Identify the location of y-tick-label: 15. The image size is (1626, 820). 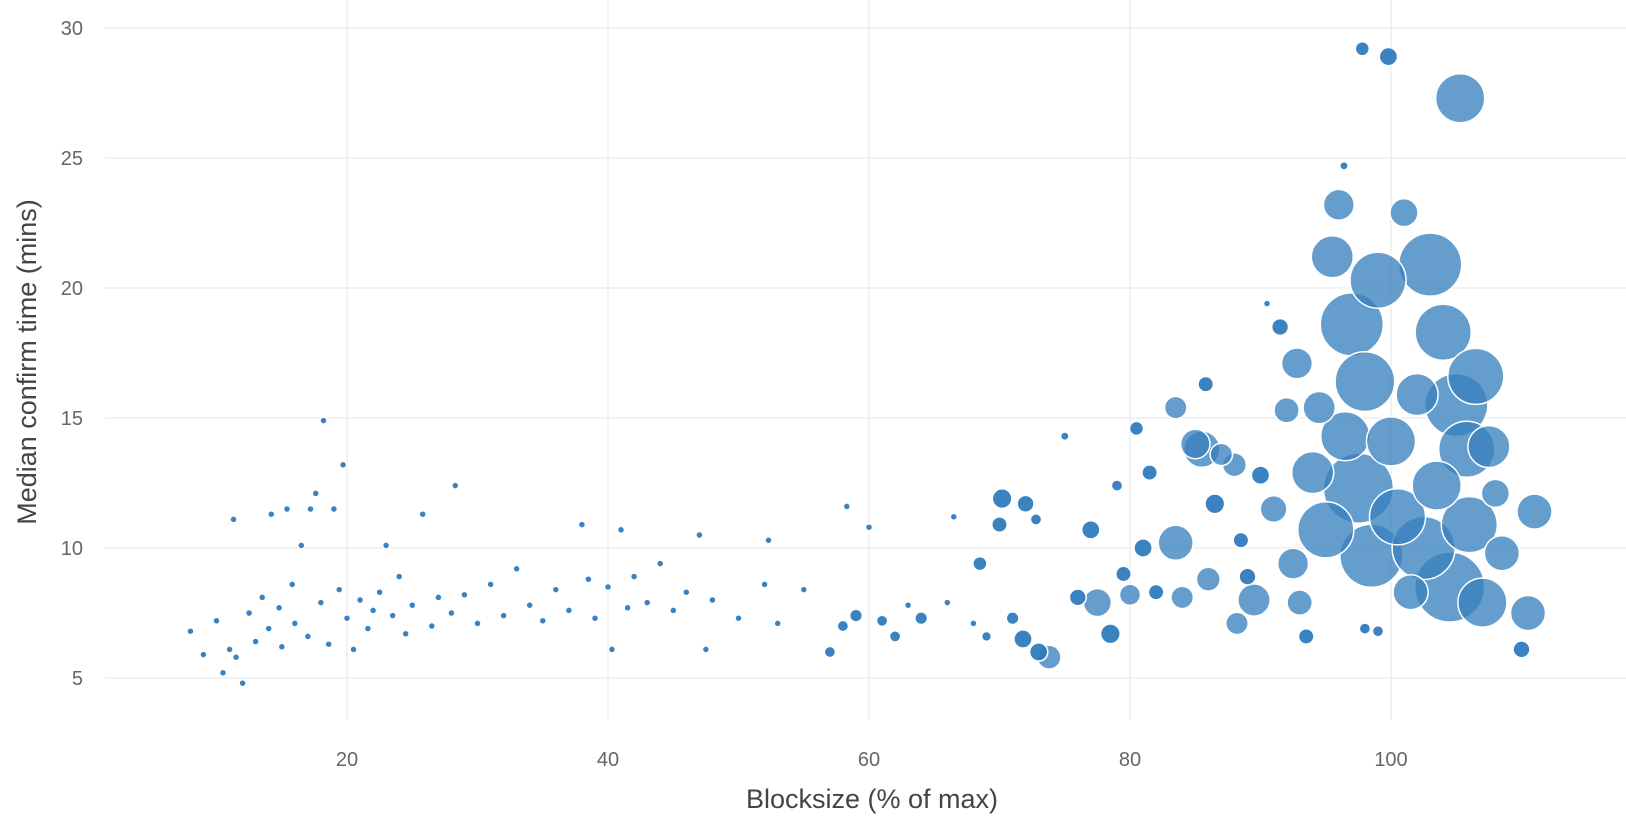
(72, 419).